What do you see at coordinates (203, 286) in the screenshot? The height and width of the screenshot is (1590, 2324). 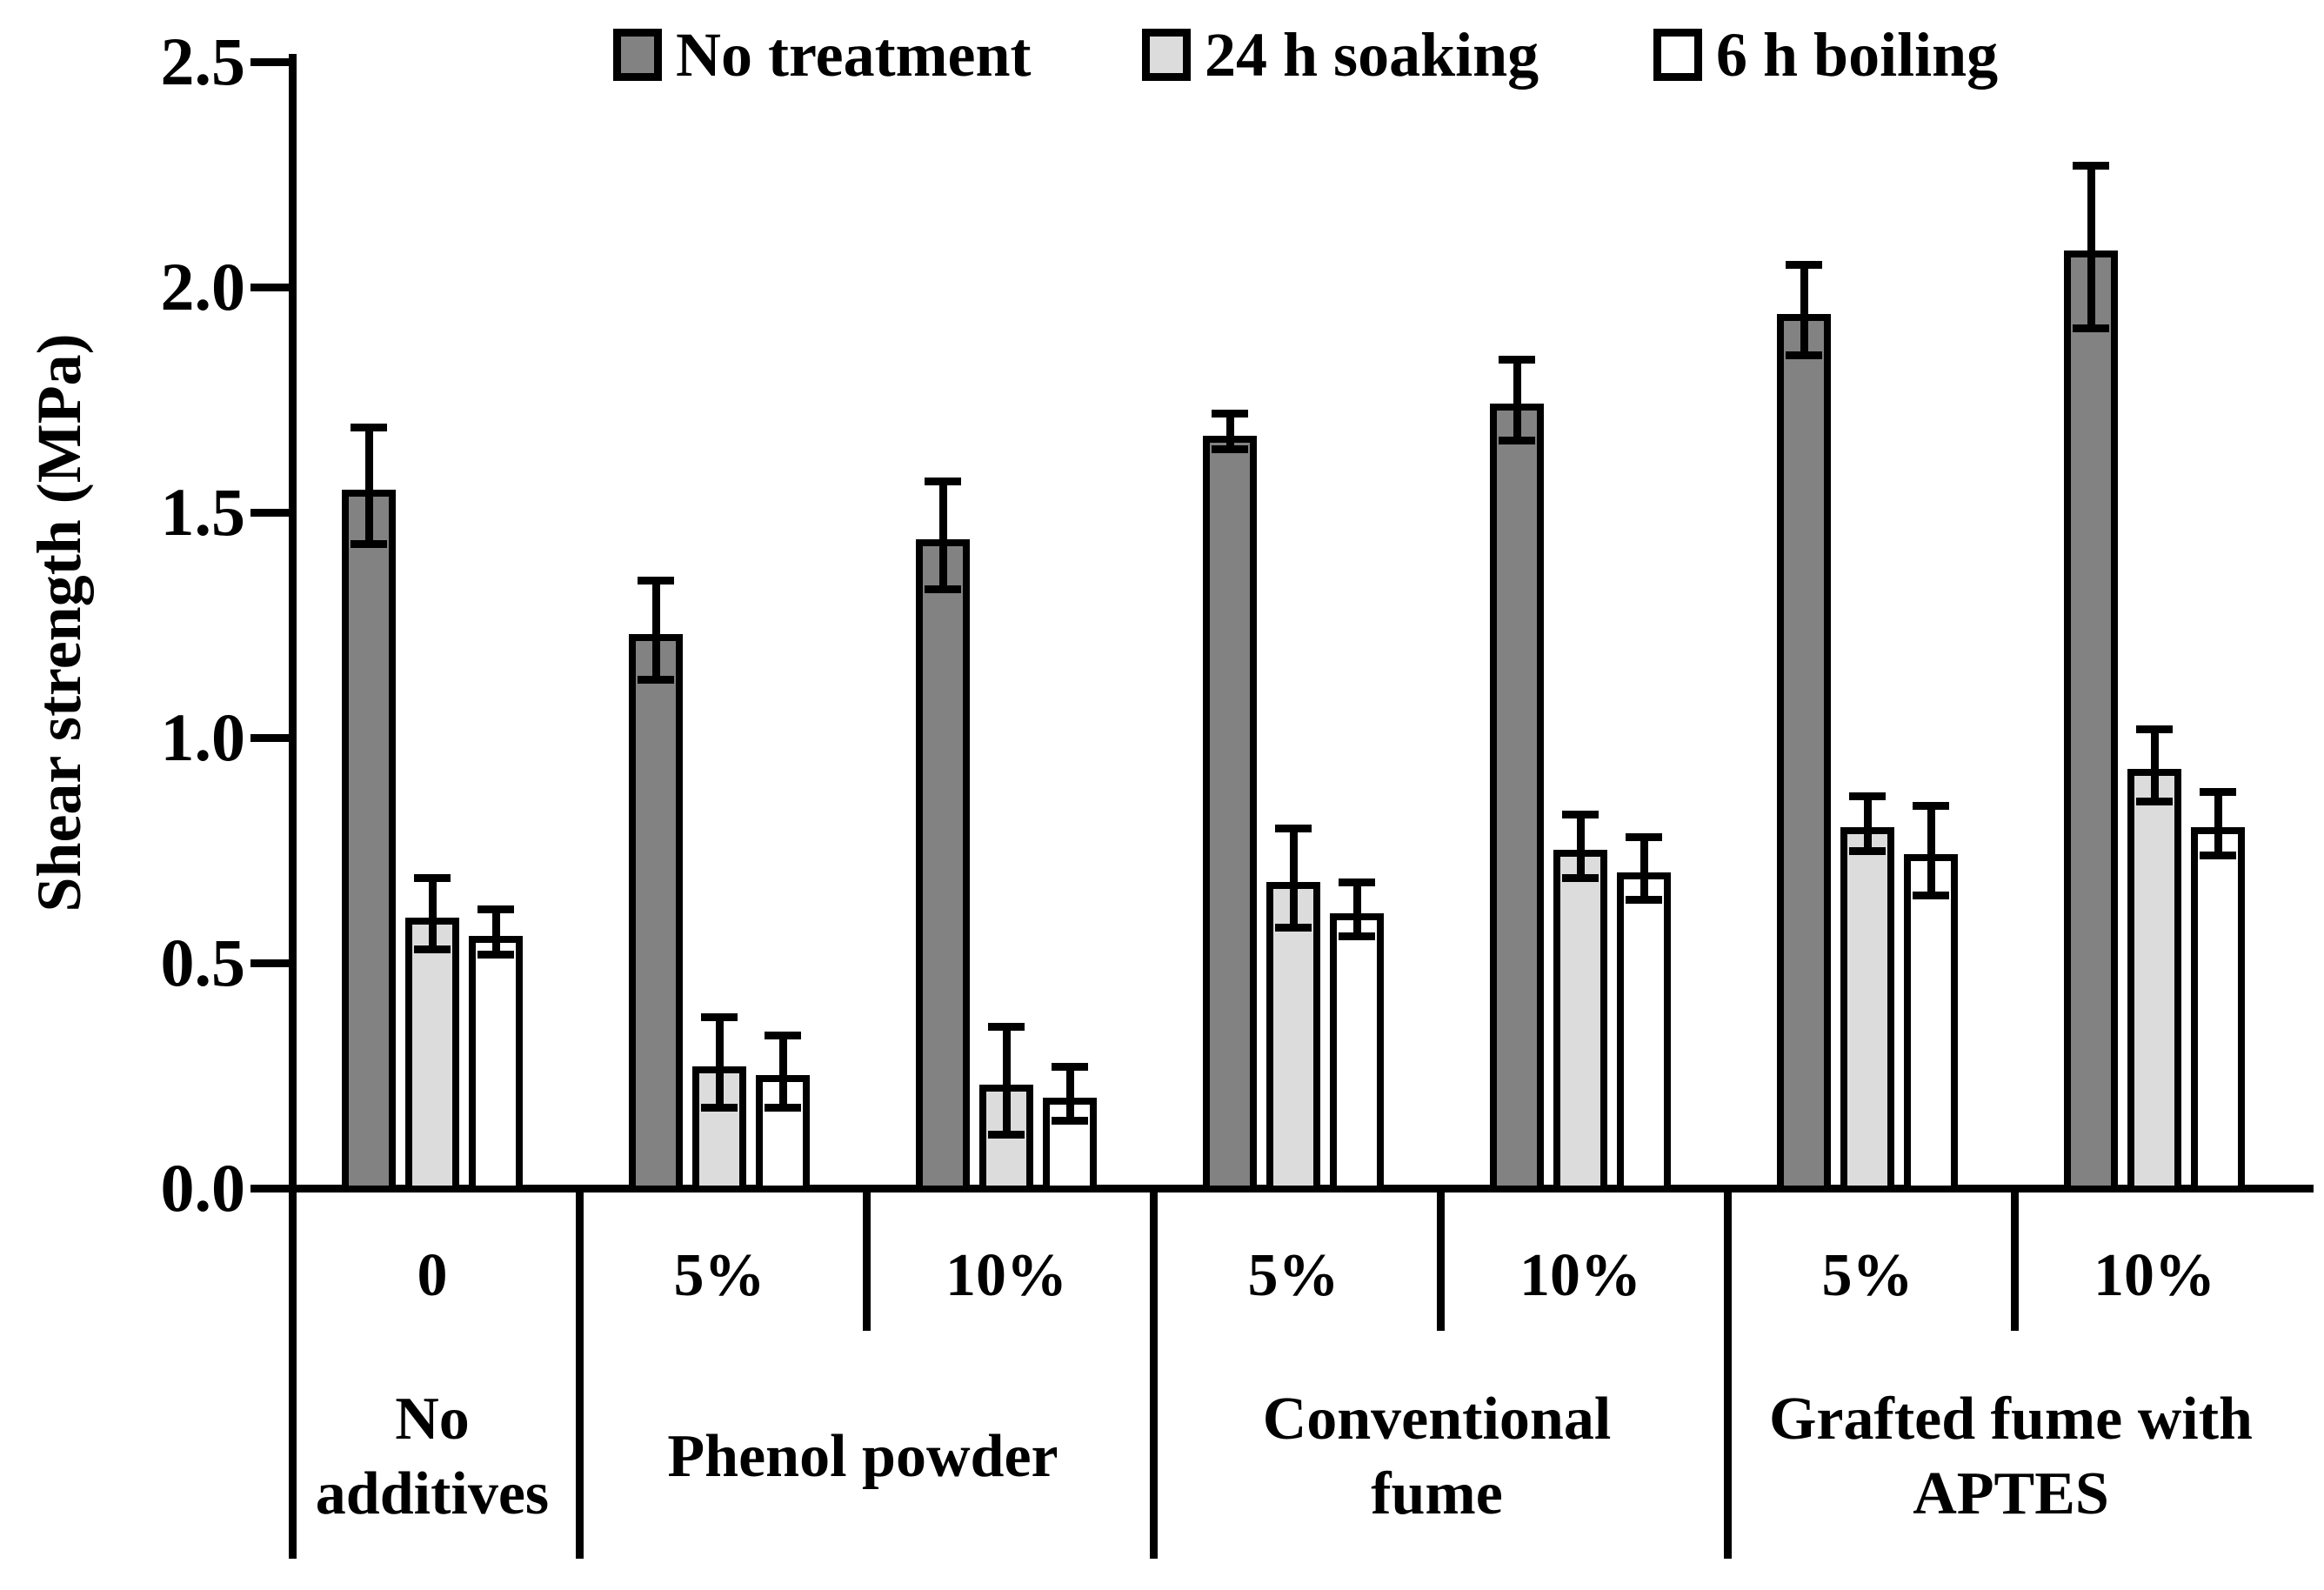 I see `y-tick-label: 2.0` at bounding box center [203, 286].